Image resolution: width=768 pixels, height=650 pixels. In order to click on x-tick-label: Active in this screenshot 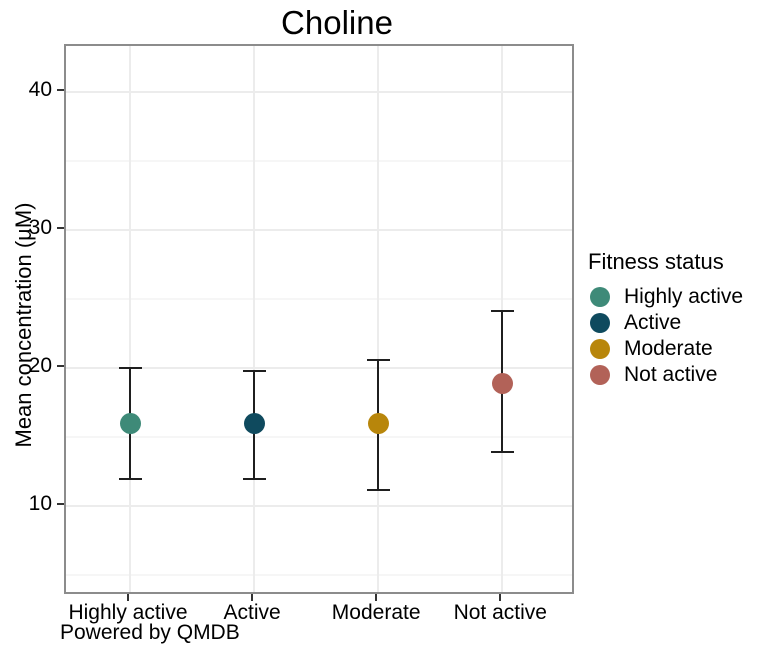, I will do `click(252, 612)`.